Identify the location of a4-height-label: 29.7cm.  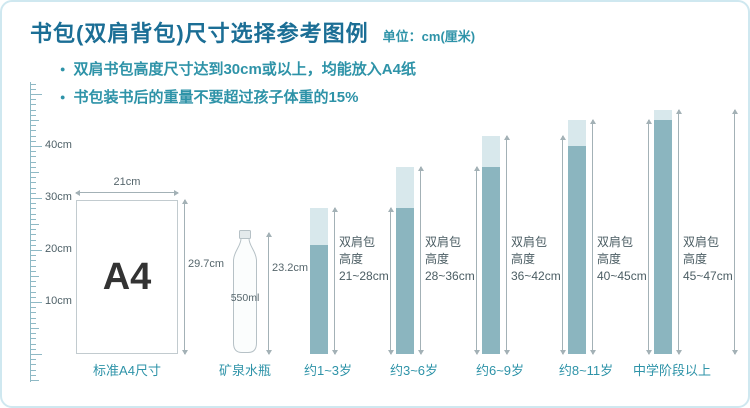
(206, 264).